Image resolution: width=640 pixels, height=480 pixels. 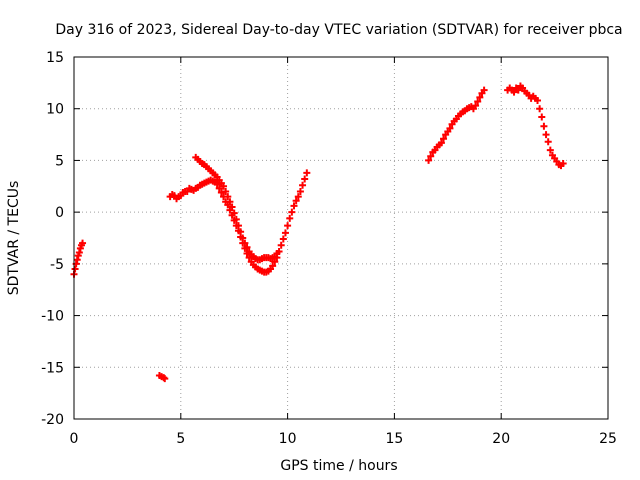 What do you see at coordinates (501, 439) in the screenshot?
I see `x-tick-label: 20` at bounding box center [501, 439].